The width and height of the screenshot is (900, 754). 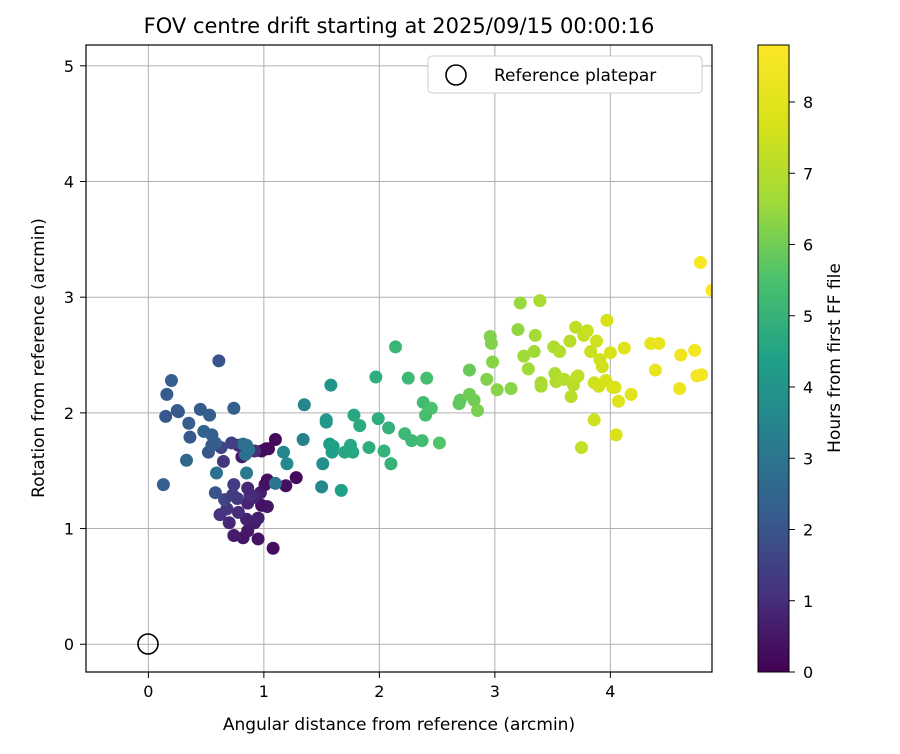 I want to click on x-axis-label: Angular distance from reference (arcmin), so click(x=399, y=725).